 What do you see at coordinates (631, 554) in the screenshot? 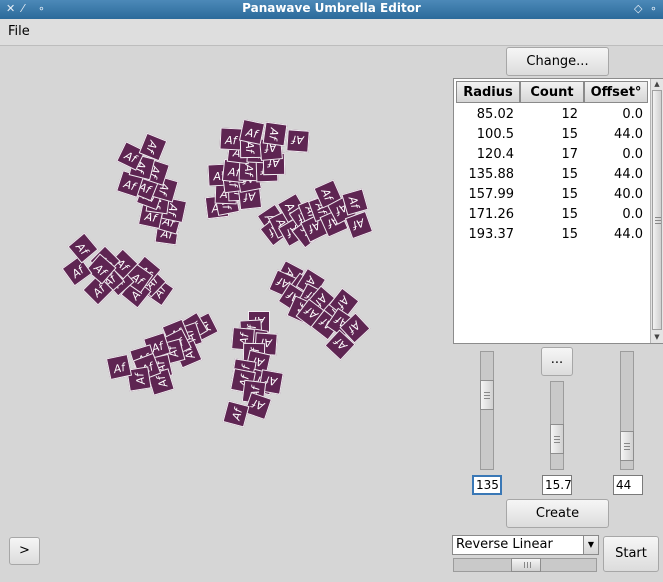
I see `start-button: Start` at bounding box center [631, 554].